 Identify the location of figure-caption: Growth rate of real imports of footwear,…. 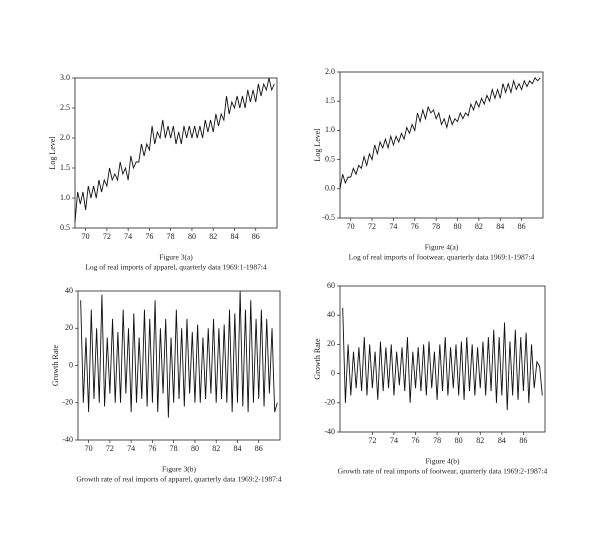
(443, 471).